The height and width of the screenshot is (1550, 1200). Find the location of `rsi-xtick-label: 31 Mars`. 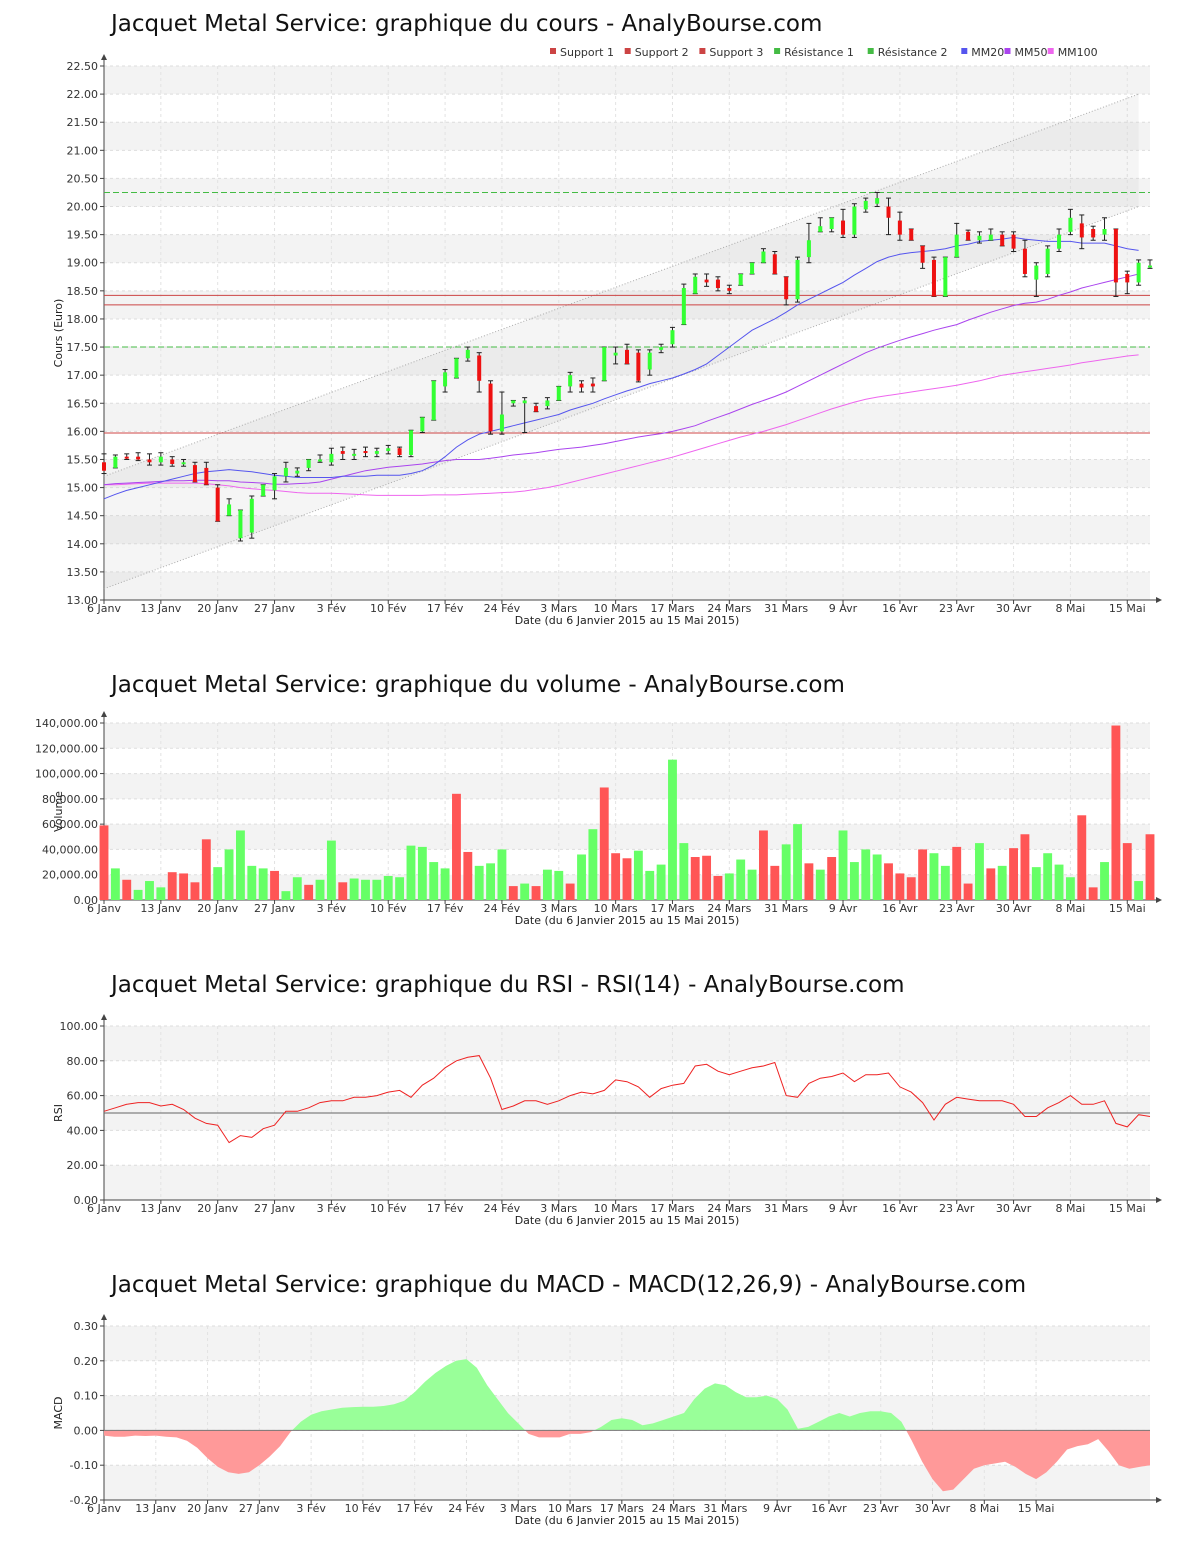

rsi-xtick-label: 31 Mars is located at coordinates (786, 1208).